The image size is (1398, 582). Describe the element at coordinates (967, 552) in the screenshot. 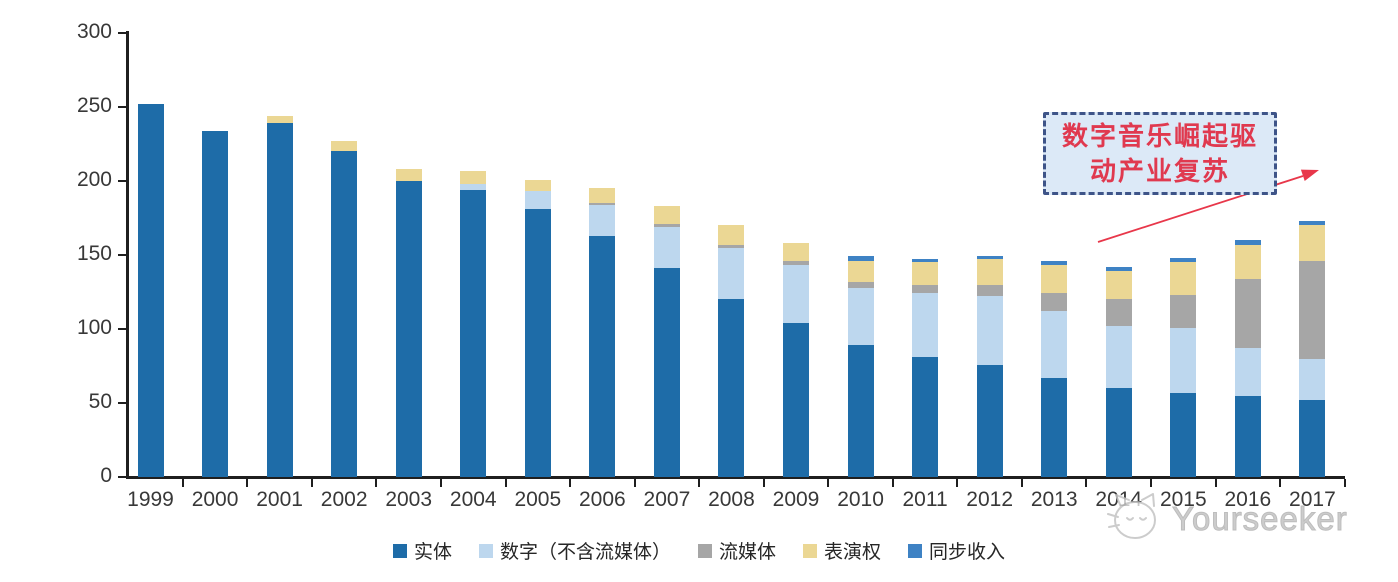

I see `legend-label: 同步收入` at that location.